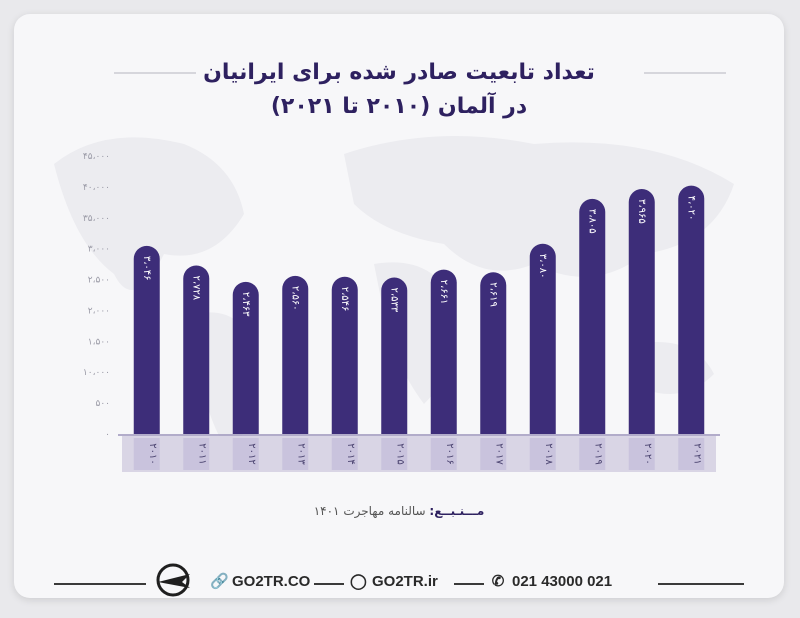 Image resolution: width=800 pixels, height=618 pixels. Describe the element at coordinates (548, 454) in the screenshot. I see `x-tick-label: ۲۰۱۸` at that location.